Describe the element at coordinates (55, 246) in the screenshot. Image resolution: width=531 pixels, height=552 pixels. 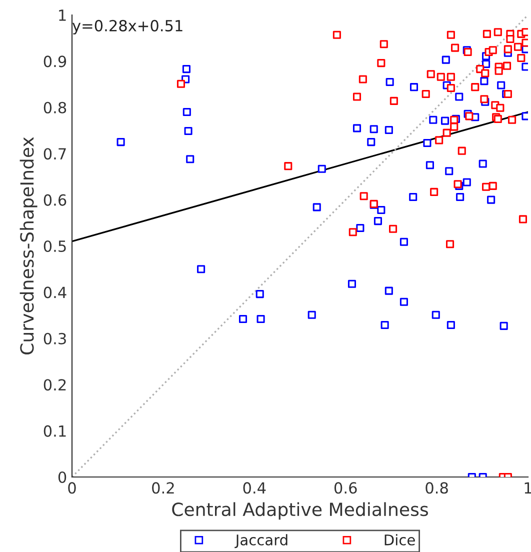
I see `y-tick-label: 0.5` at that location.